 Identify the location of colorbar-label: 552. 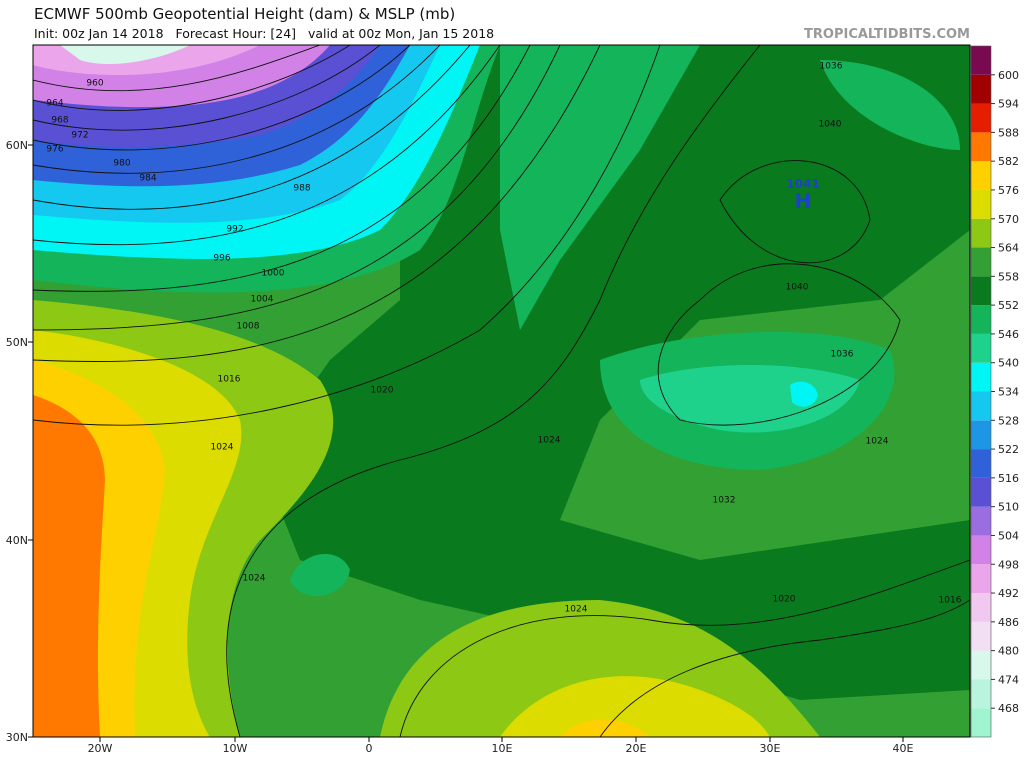
(1008, 305).